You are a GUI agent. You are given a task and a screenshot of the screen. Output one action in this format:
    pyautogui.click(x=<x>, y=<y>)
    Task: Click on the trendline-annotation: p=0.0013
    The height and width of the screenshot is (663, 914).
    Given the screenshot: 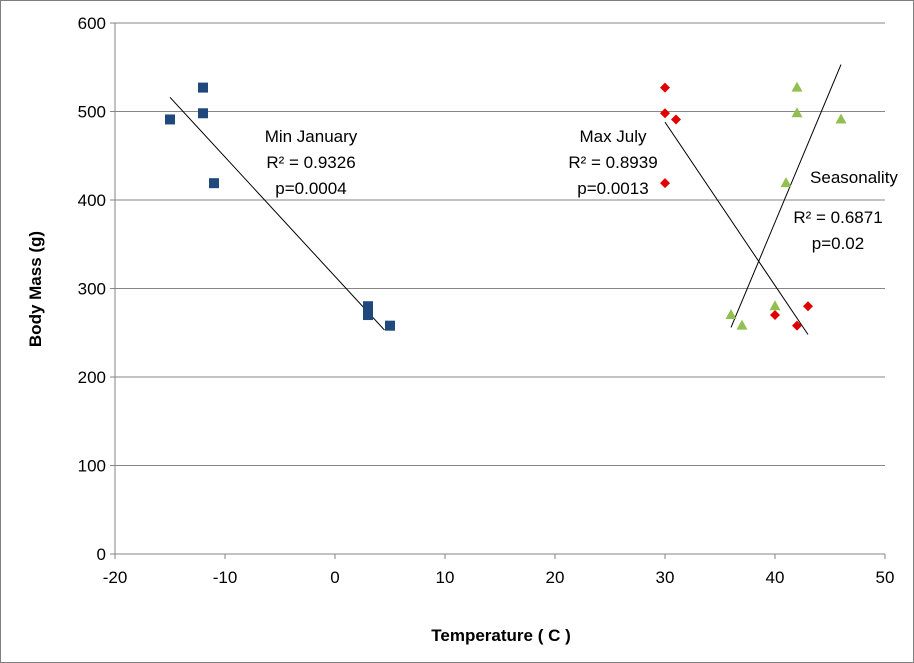 What is the action you would take?
    pyautogui.click(x=612, y=188)
    